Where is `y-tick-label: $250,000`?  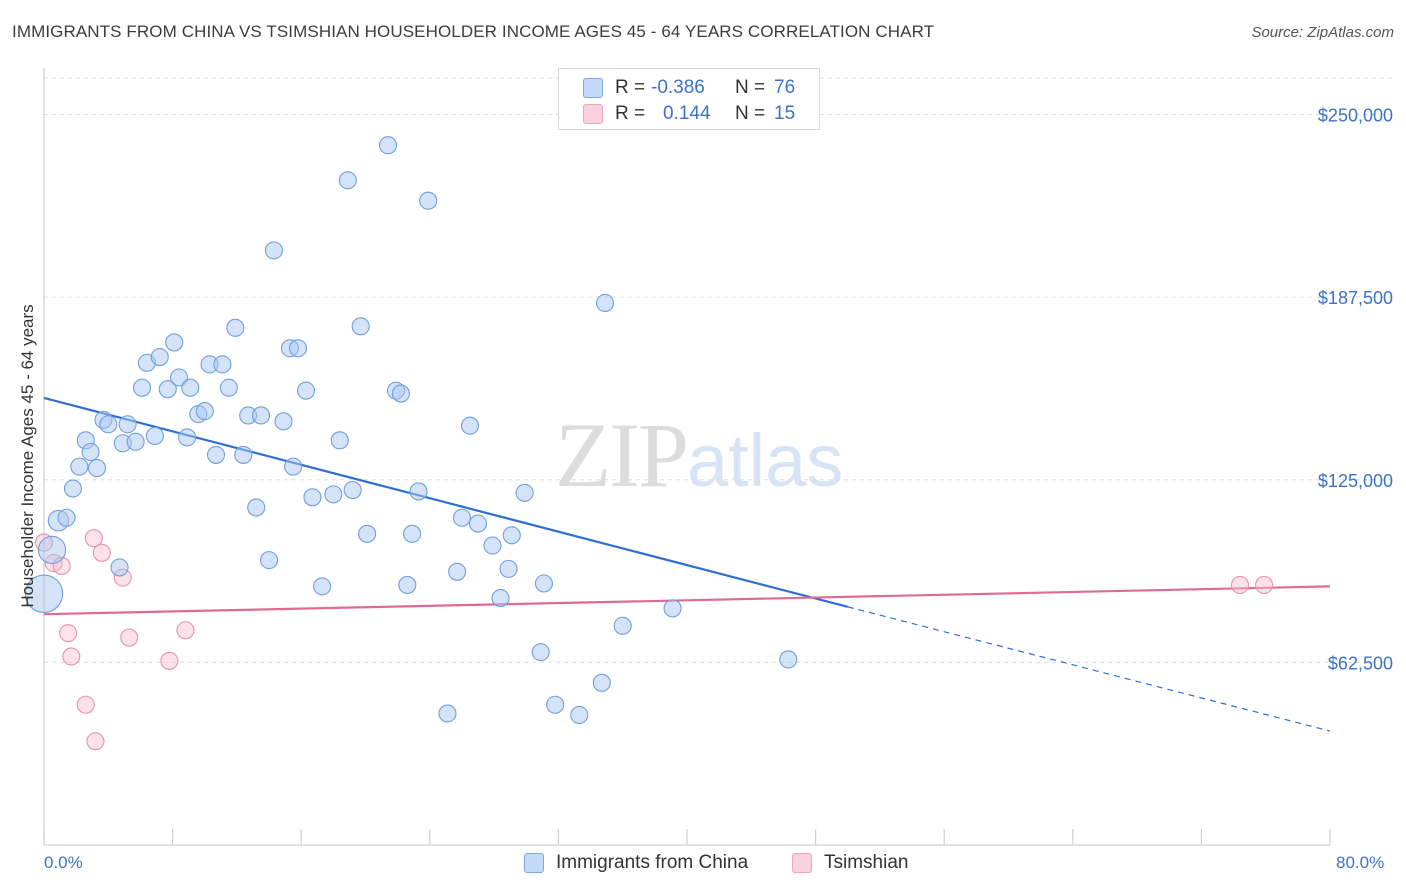
y-tick-label: $250,000 is located at coordinates (1355, 116).